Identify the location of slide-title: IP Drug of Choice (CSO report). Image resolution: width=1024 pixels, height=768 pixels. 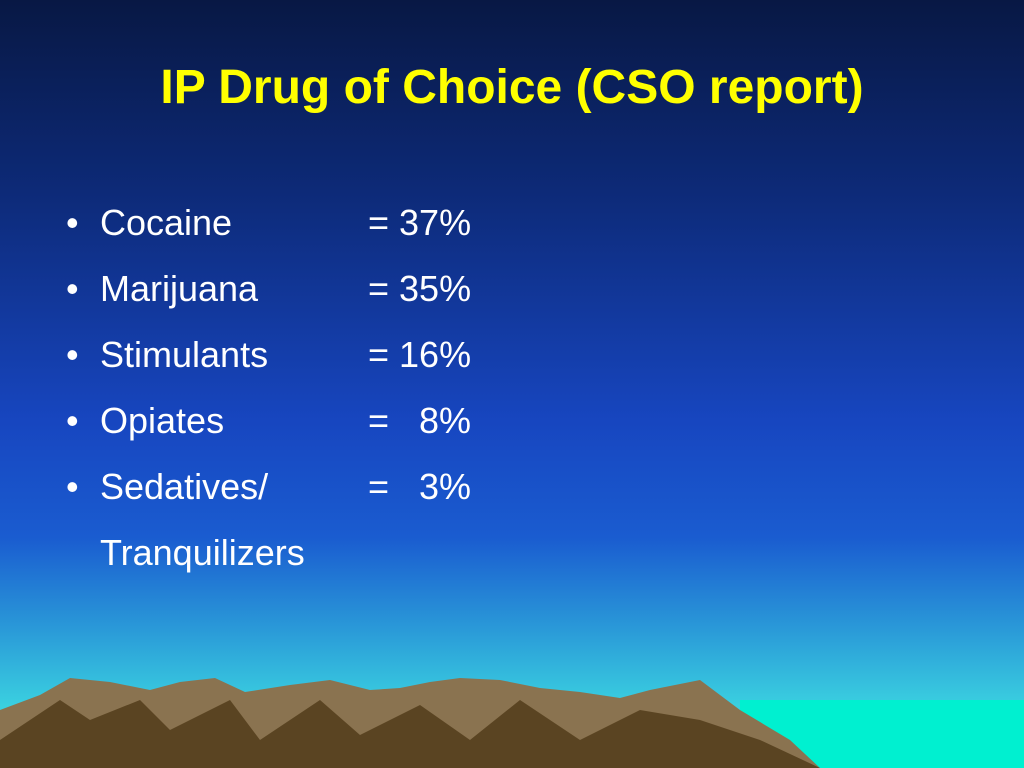
(512, 87).